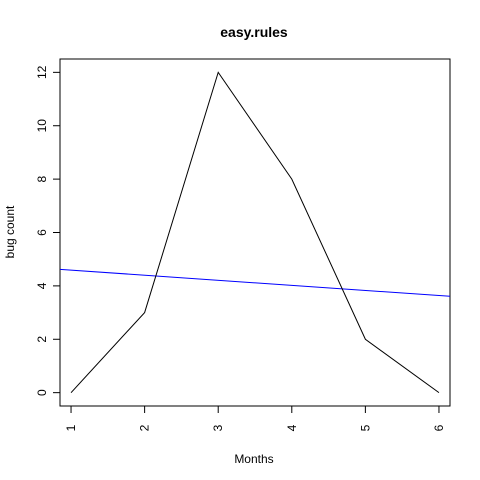  Describe the element at coordinates (218, 427) in the screenshot. I see `x-tick-label: 3` at that location.